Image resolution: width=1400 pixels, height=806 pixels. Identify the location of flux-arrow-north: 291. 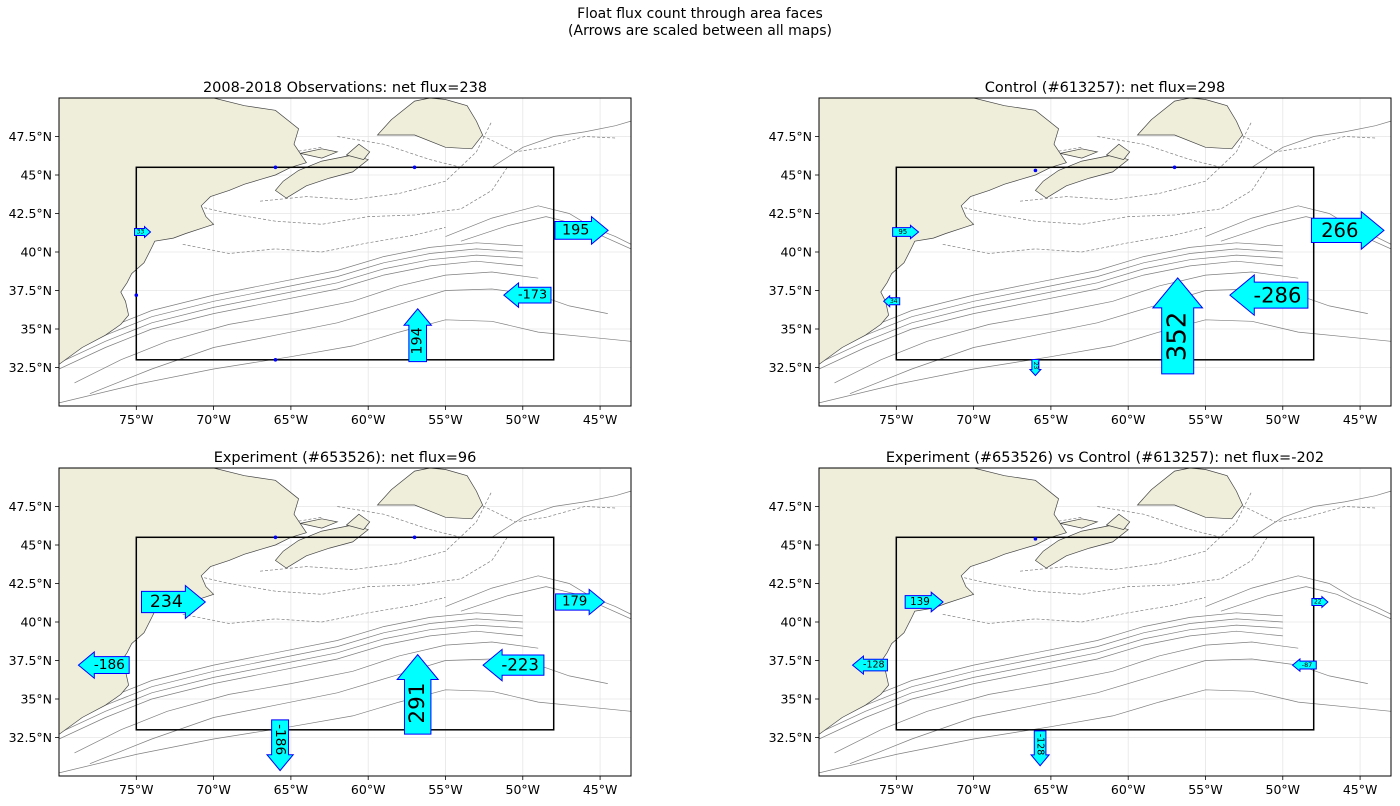
(418, 694).